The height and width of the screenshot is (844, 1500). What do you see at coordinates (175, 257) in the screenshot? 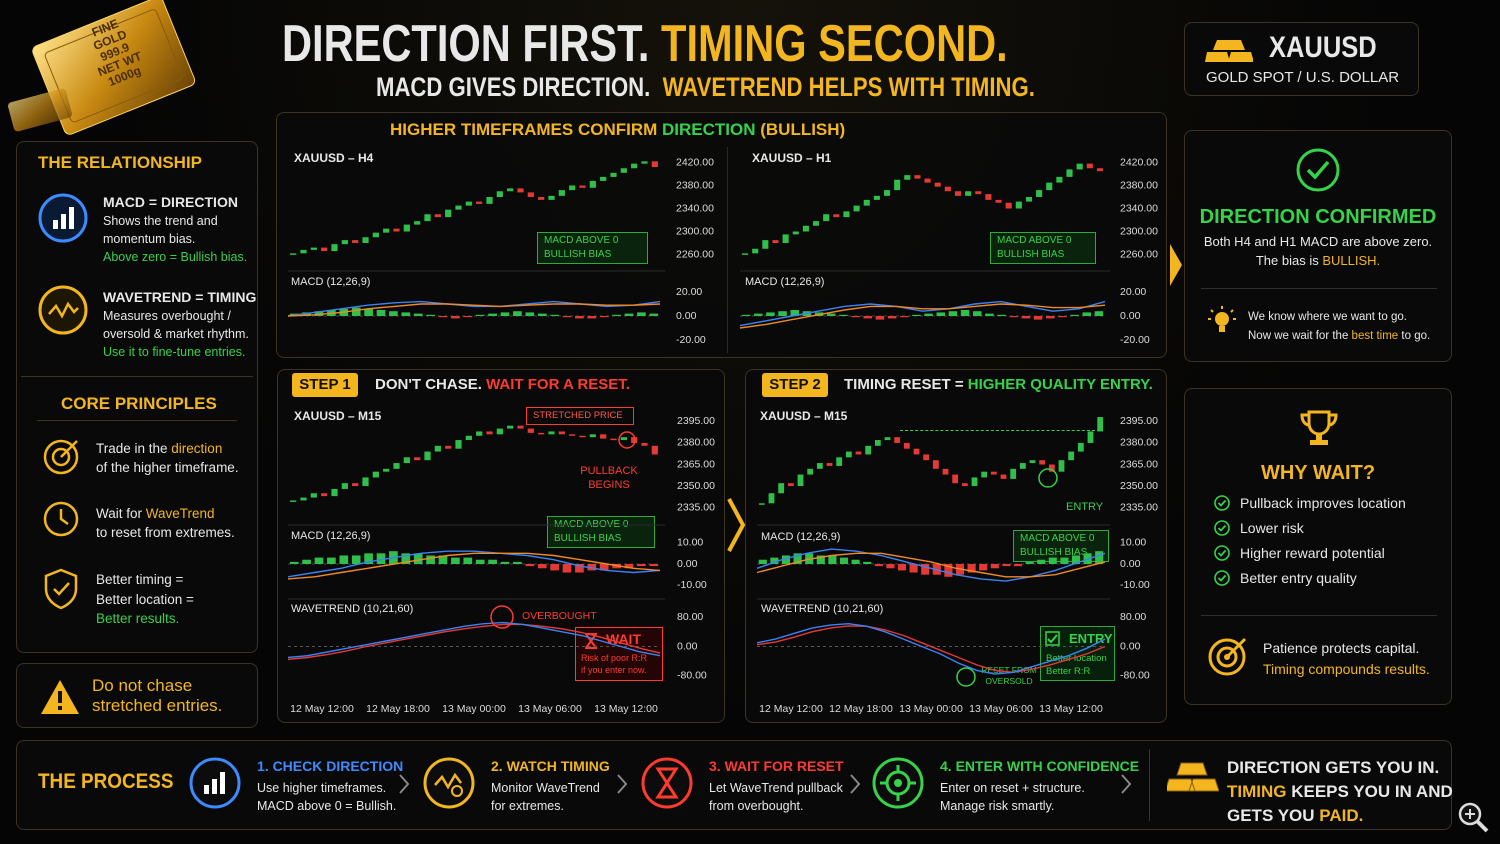
I see `text-line: Above zero = Bullish bias.` at bounding box center [175, 257].